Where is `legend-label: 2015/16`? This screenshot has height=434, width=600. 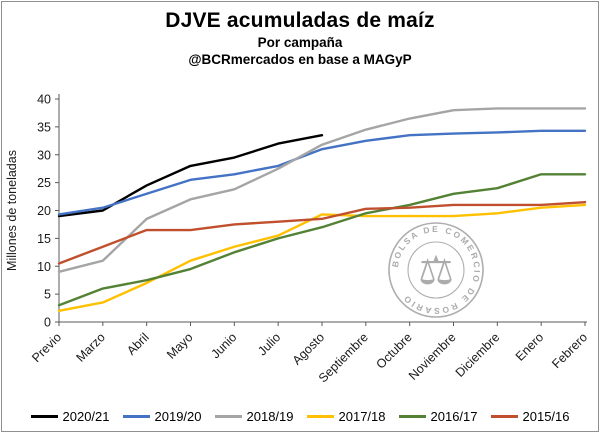 legend-label: 2015/16 is located at coordinates (546, 416).